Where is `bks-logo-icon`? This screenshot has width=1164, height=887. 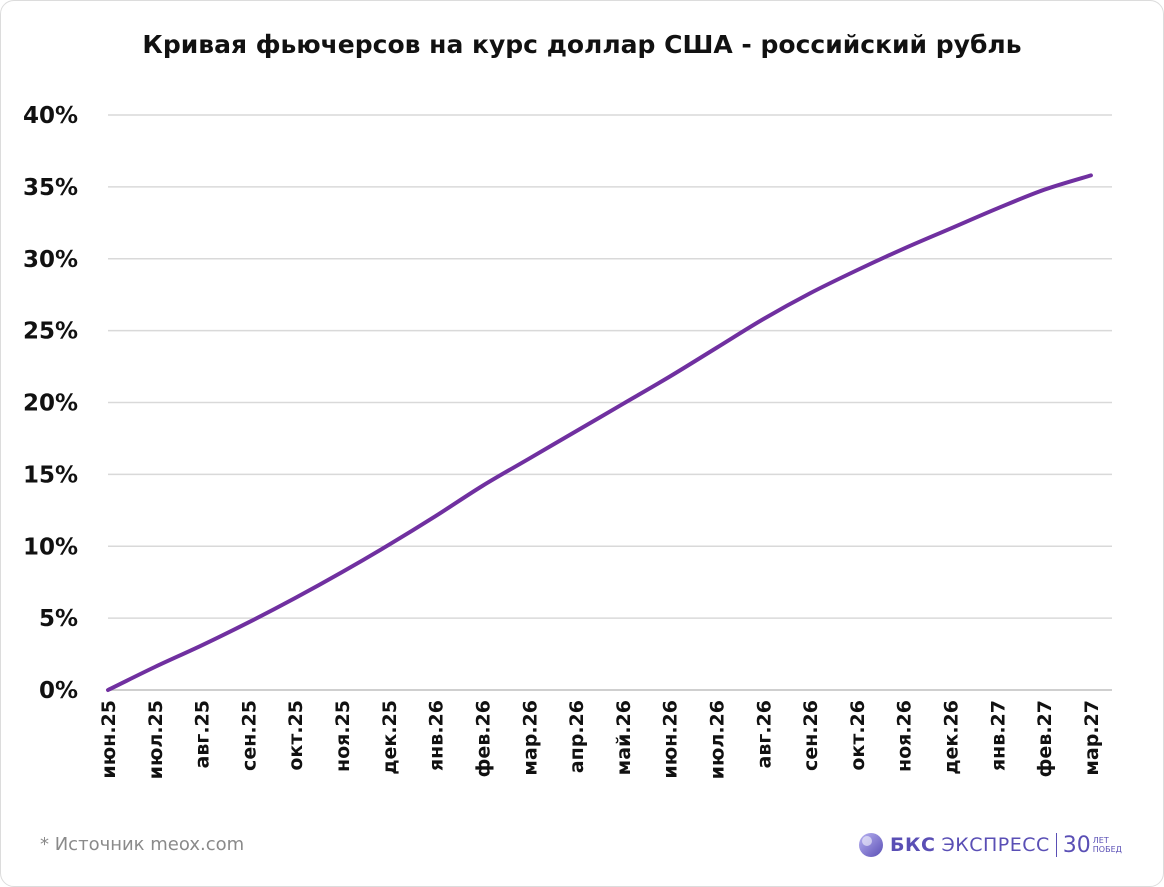 bks-logo-icon is located at coordinates (871, 845).